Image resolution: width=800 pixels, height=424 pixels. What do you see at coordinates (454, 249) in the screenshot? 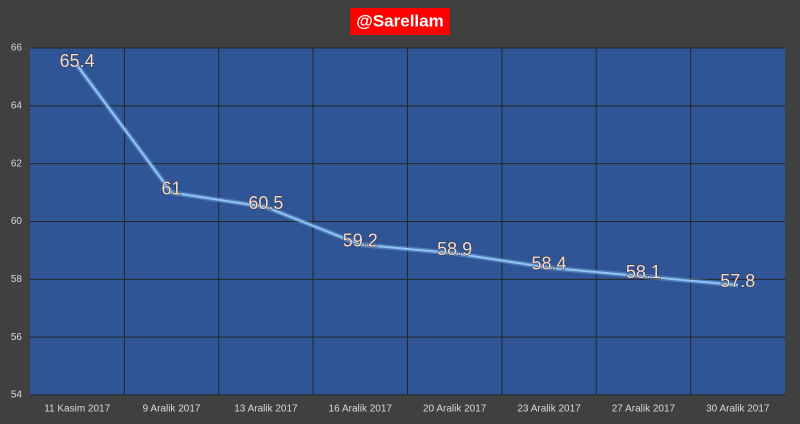
I see `data-label: 58.9` at bounding box center [454, 249].